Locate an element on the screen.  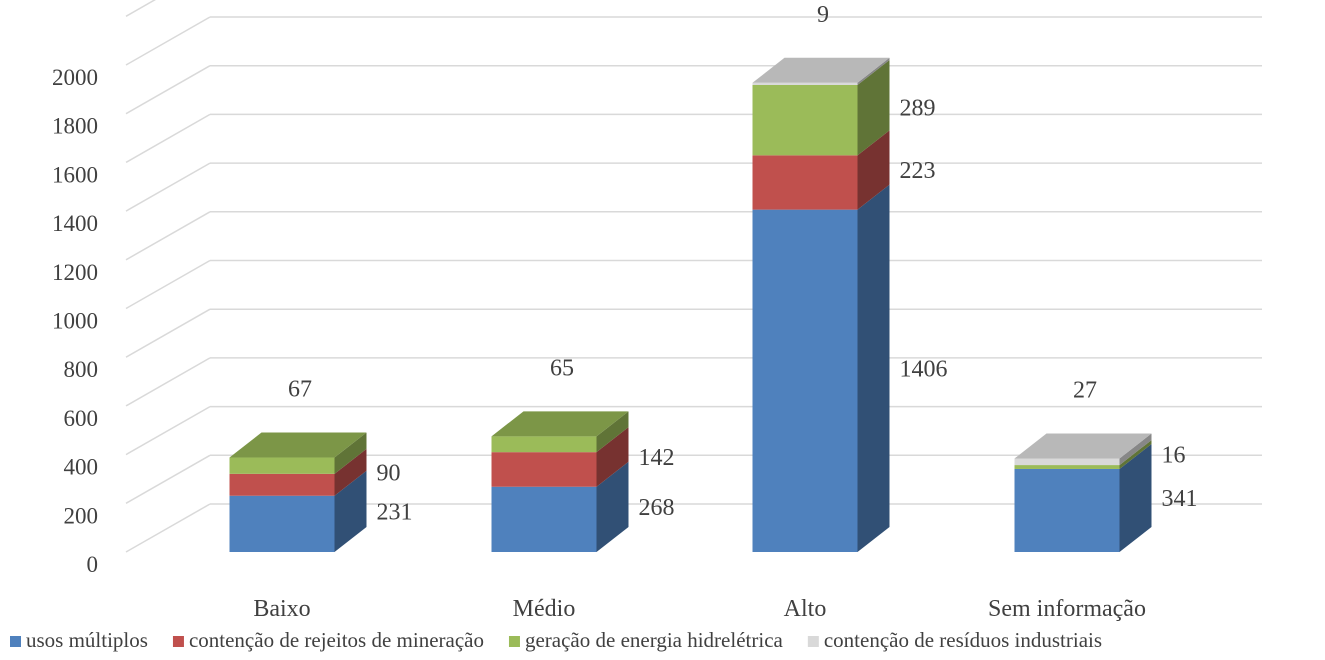
x-axis: Baixo Médio Alto Sem informação is located at coordinates (699, 609).